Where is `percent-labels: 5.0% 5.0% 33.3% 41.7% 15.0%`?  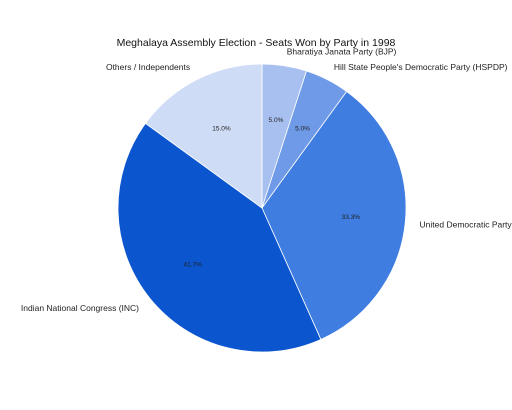 percent-labels: 5.0% 5.0% 33.3% 41.7% 15.0% is located at coordinates (271, 192).